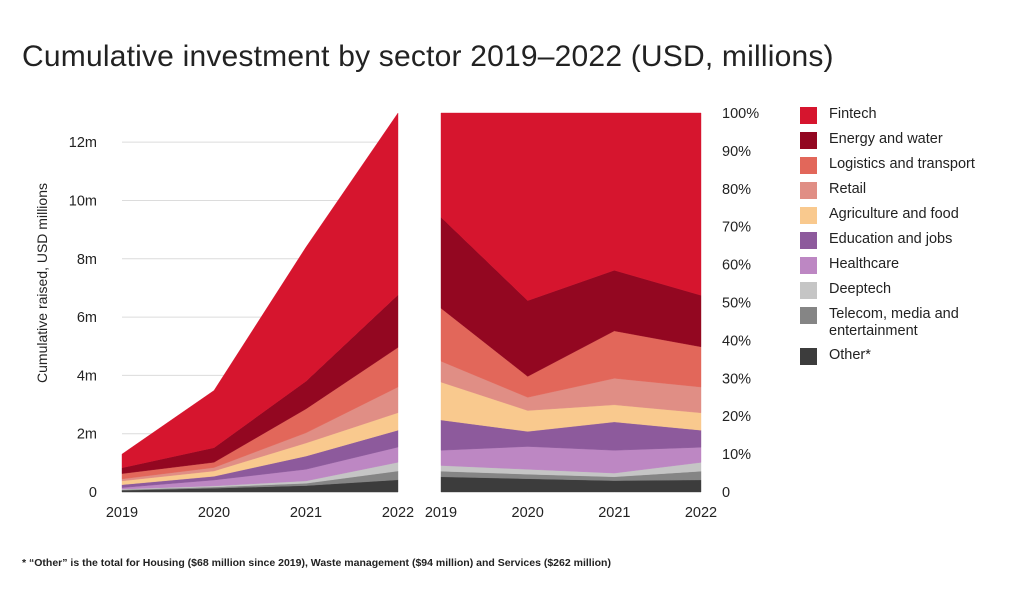 This screenshot has height=599, width=1024. I want to click on right-x-tick-label: 2019, so click(441, 513).